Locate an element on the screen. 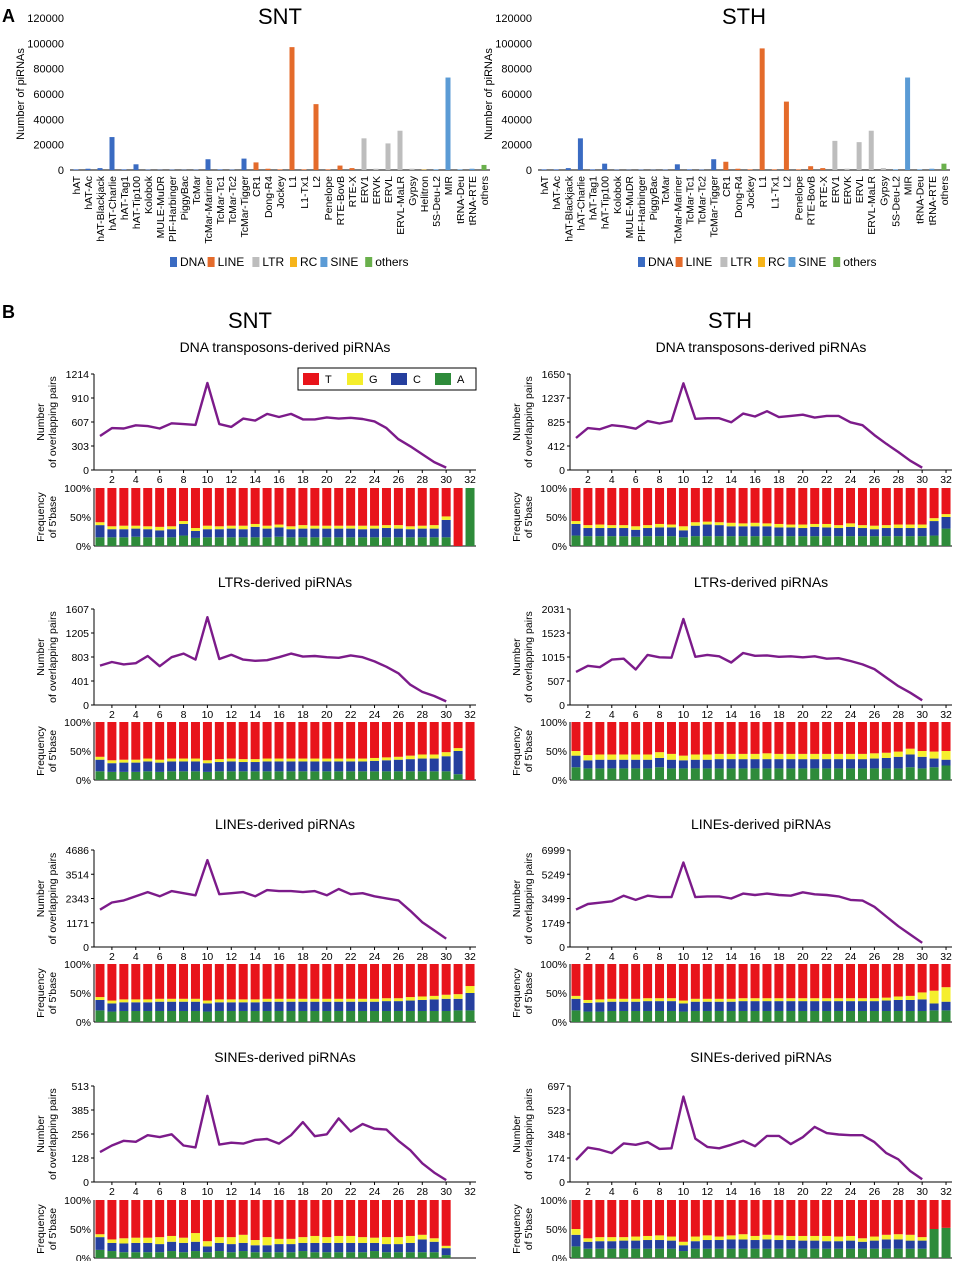 This screenshot has width=955, height=1261. snt-row1-bar-segment-T is located at coordinates (112, 507).